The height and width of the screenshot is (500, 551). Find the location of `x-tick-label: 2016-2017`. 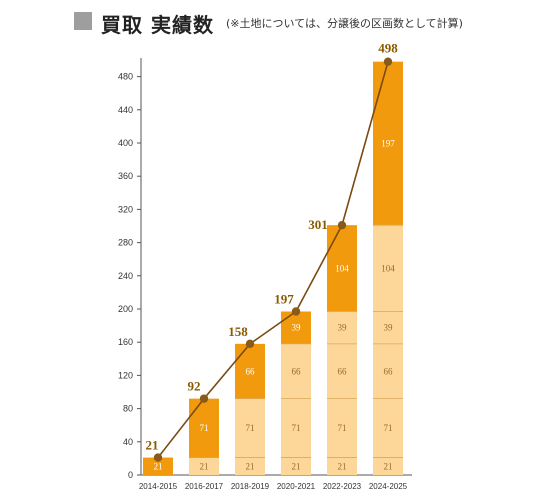

x-tick-label: 2016-2017 is located at coordinates (204, 486).